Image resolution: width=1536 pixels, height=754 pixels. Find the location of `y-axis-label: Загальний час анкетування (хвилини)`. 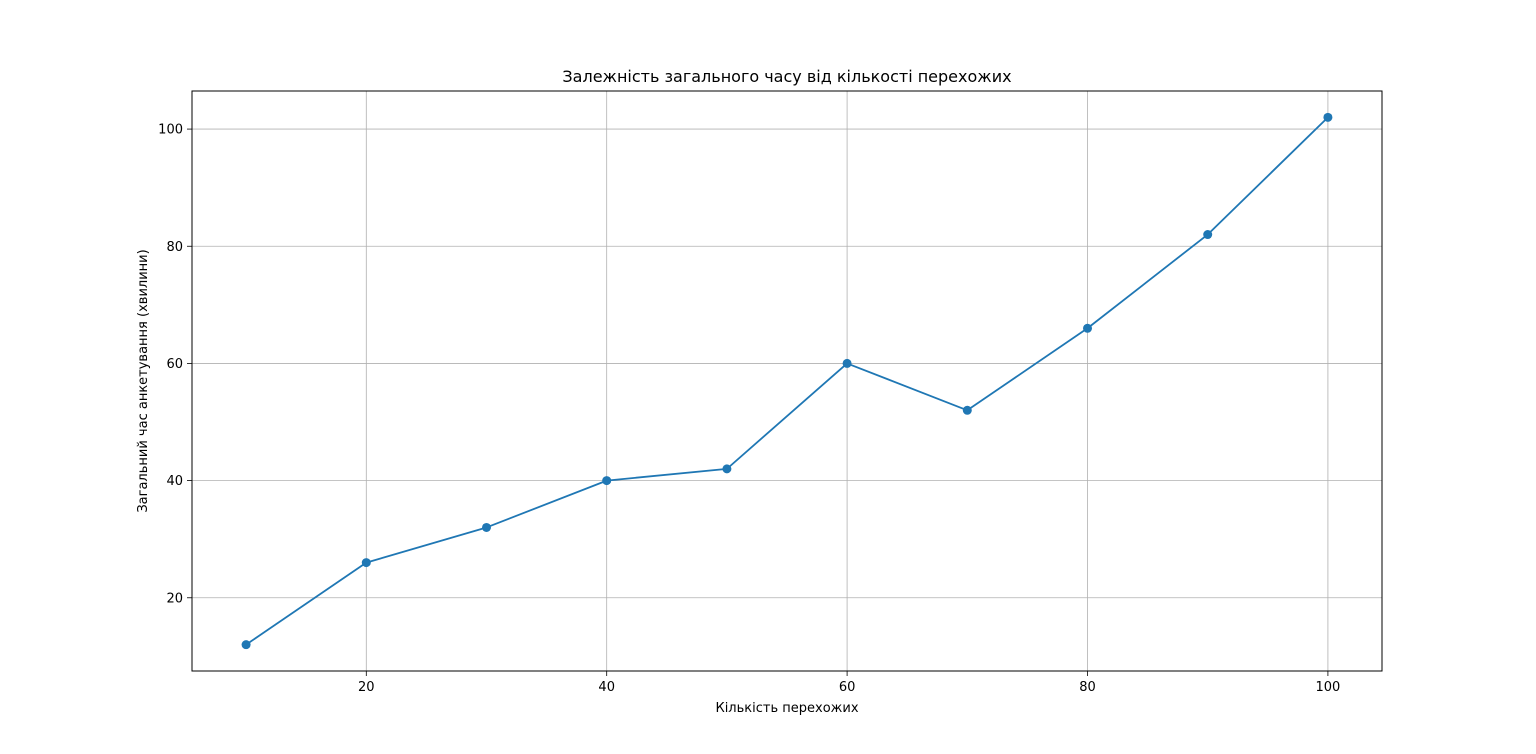

y-axis-label: Загальний час анкетування (хвилини) is located at coordinates (143, 380).